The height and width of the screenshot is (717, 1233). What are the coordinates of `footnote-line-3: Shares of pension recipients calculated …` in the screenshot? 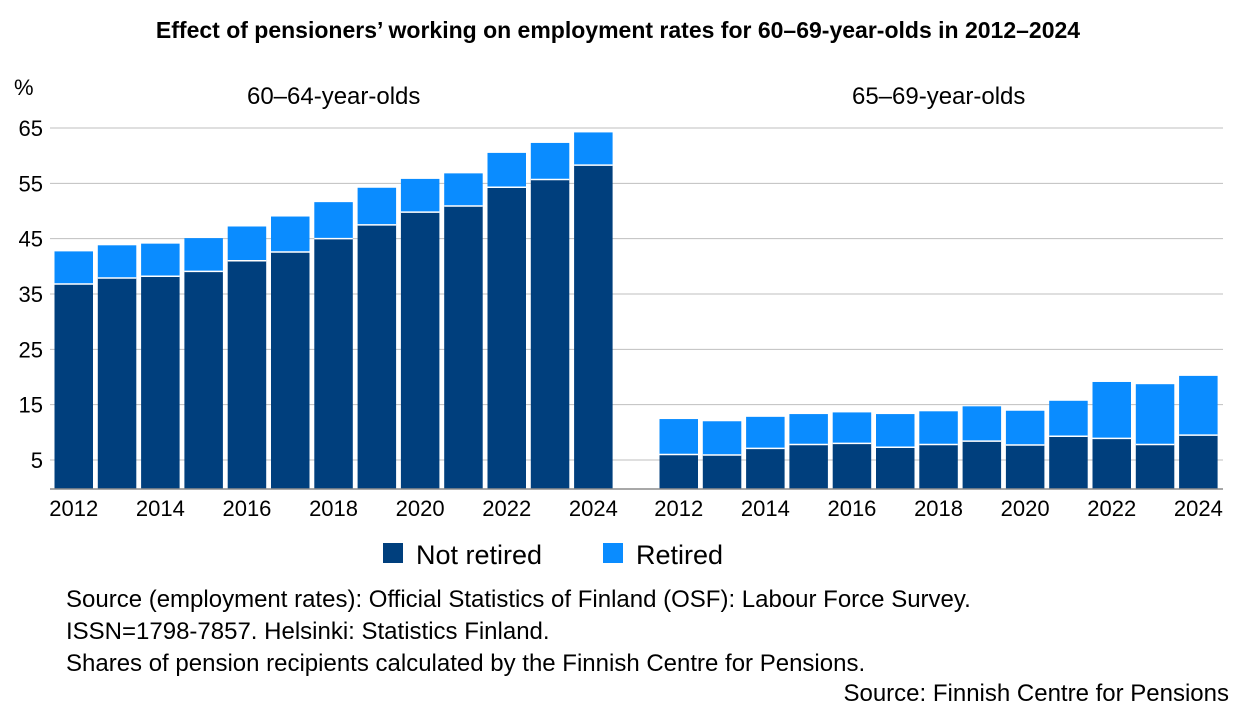 It's located at (466, 663).